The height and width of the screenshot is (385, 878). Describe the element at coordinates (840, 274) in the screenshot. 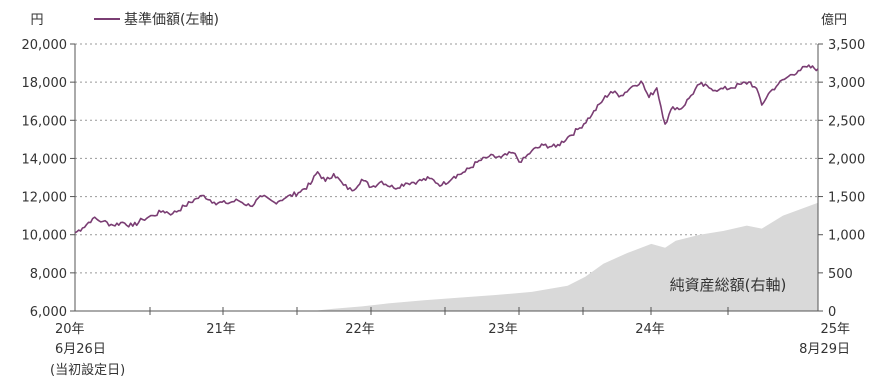

I see `right-tick-label: 500` at that location.